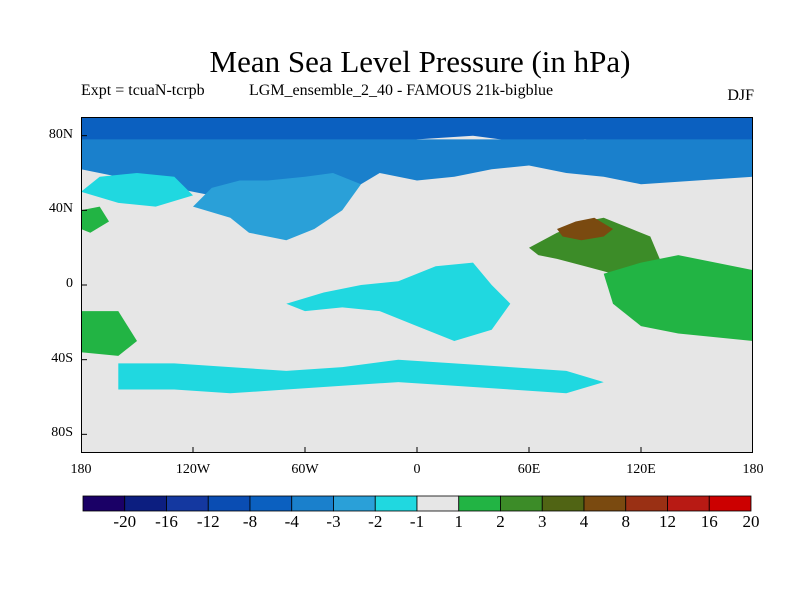  What do you see at coordinates (291, 521) in the screenshot?
I see `colorbar-label: -4` at bounding box center [291, 521].